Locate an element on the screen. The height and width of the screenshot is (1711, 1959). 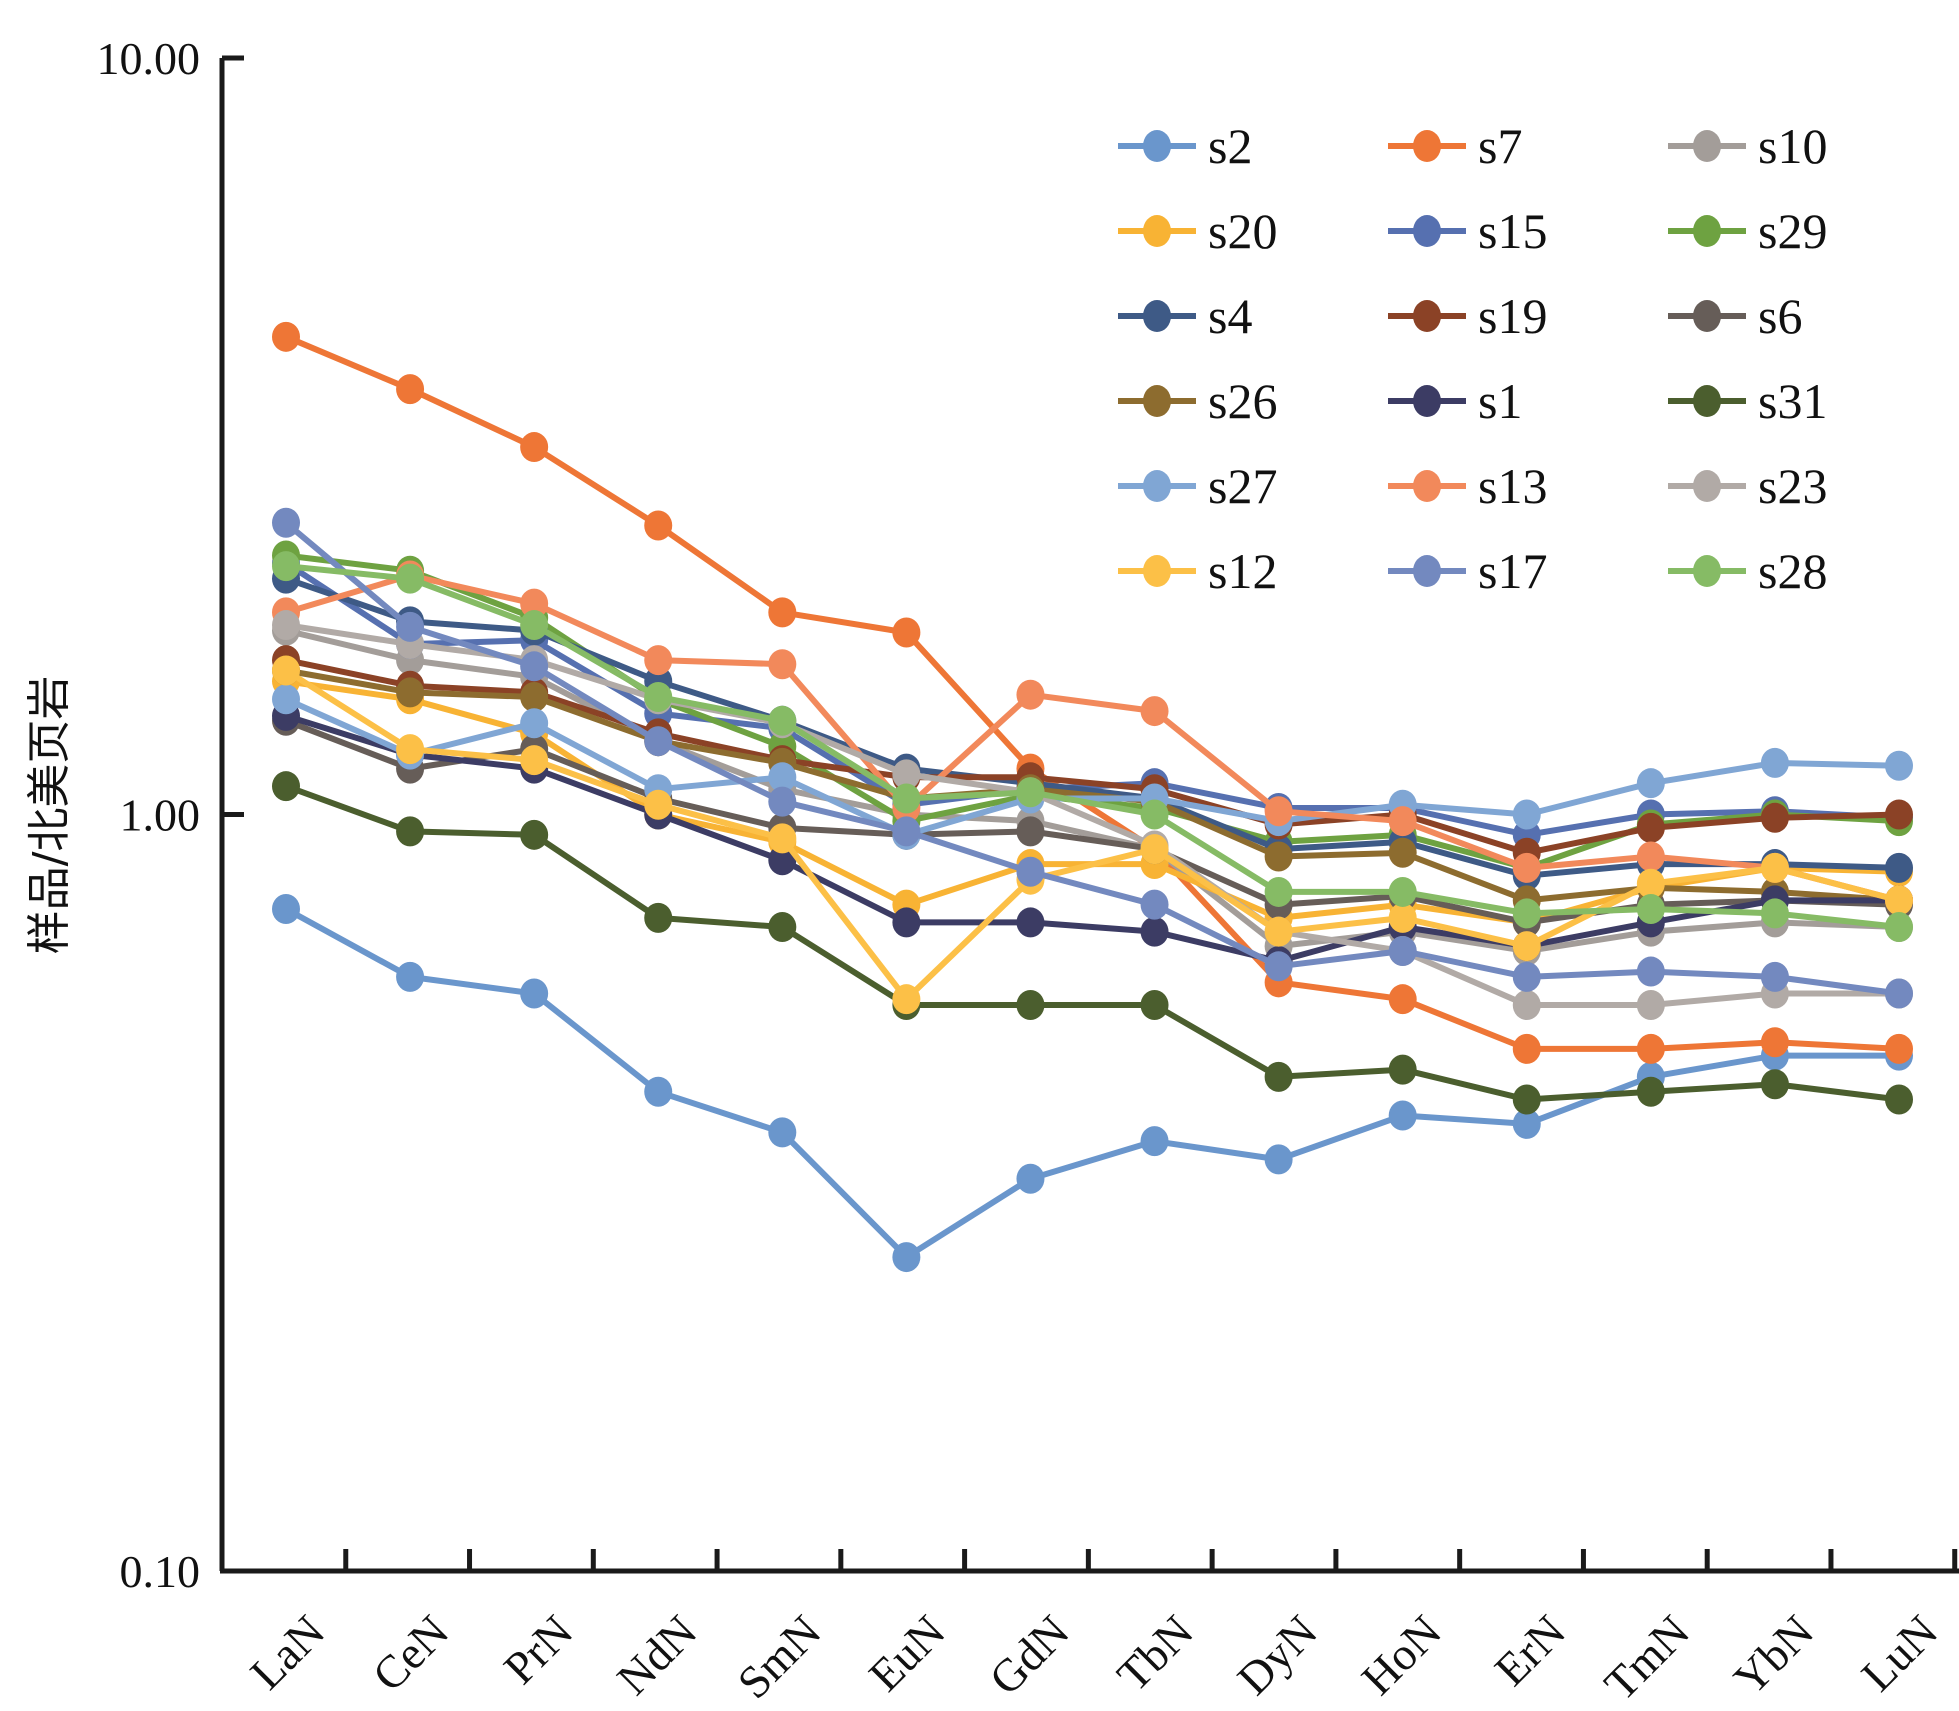
legend-item-s12: s12 is located at coordinates (1197, 571).